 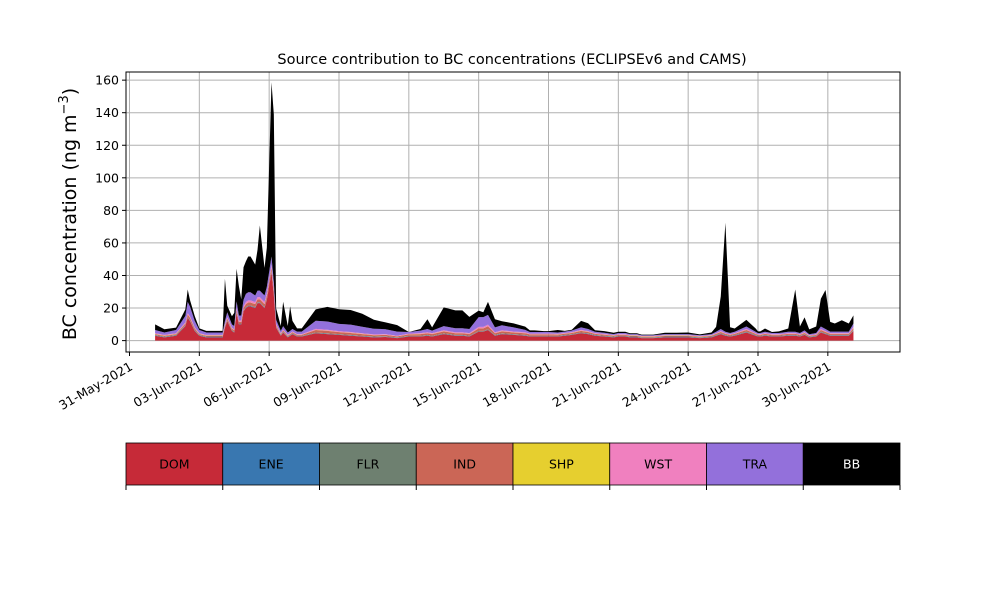 I want to click on y-tick-label: 120, so click(x=107, y=145).